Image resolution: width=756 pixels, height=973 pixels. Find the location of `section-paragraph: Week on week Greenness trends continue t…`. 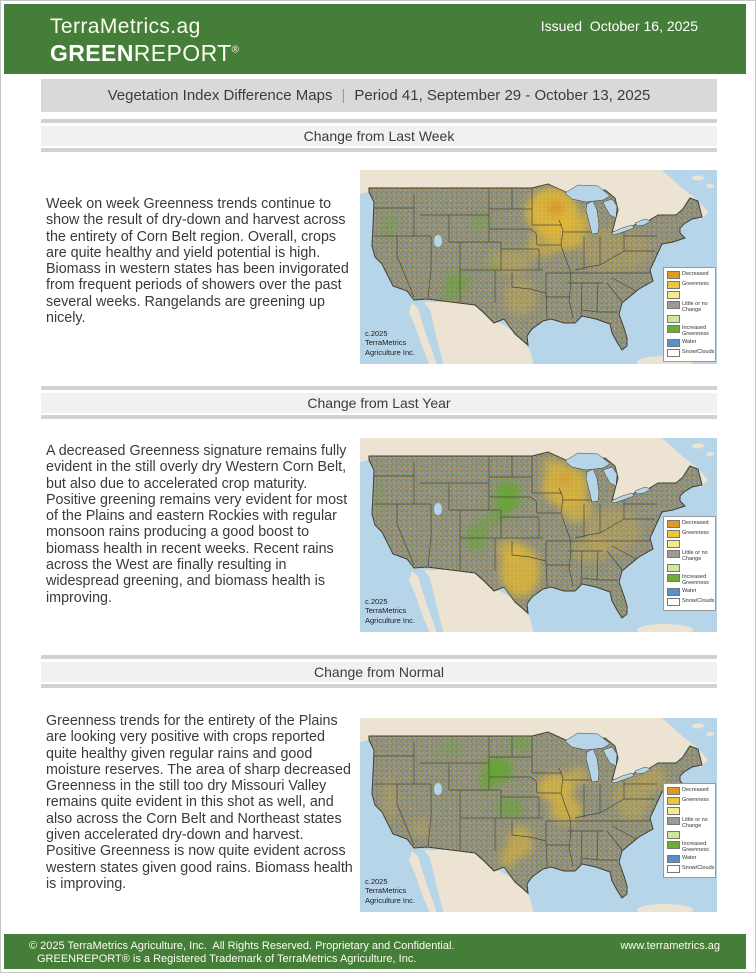

section-paragraph: Week on week Greenness trends continue t… is located at coordinates (197, 261).